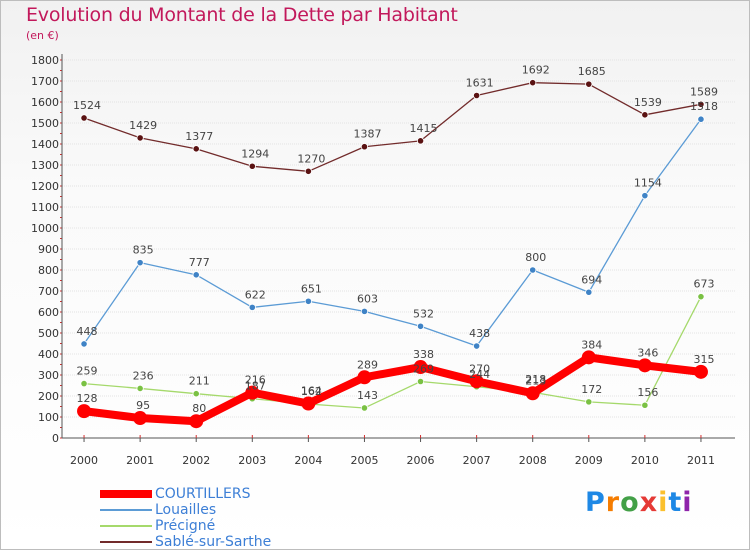 Image resolution: width=750 pixels, height=550 pixels. Describe the element at coordinates (199, 262) in the screenshot. I see `data-label: 777` at that location.